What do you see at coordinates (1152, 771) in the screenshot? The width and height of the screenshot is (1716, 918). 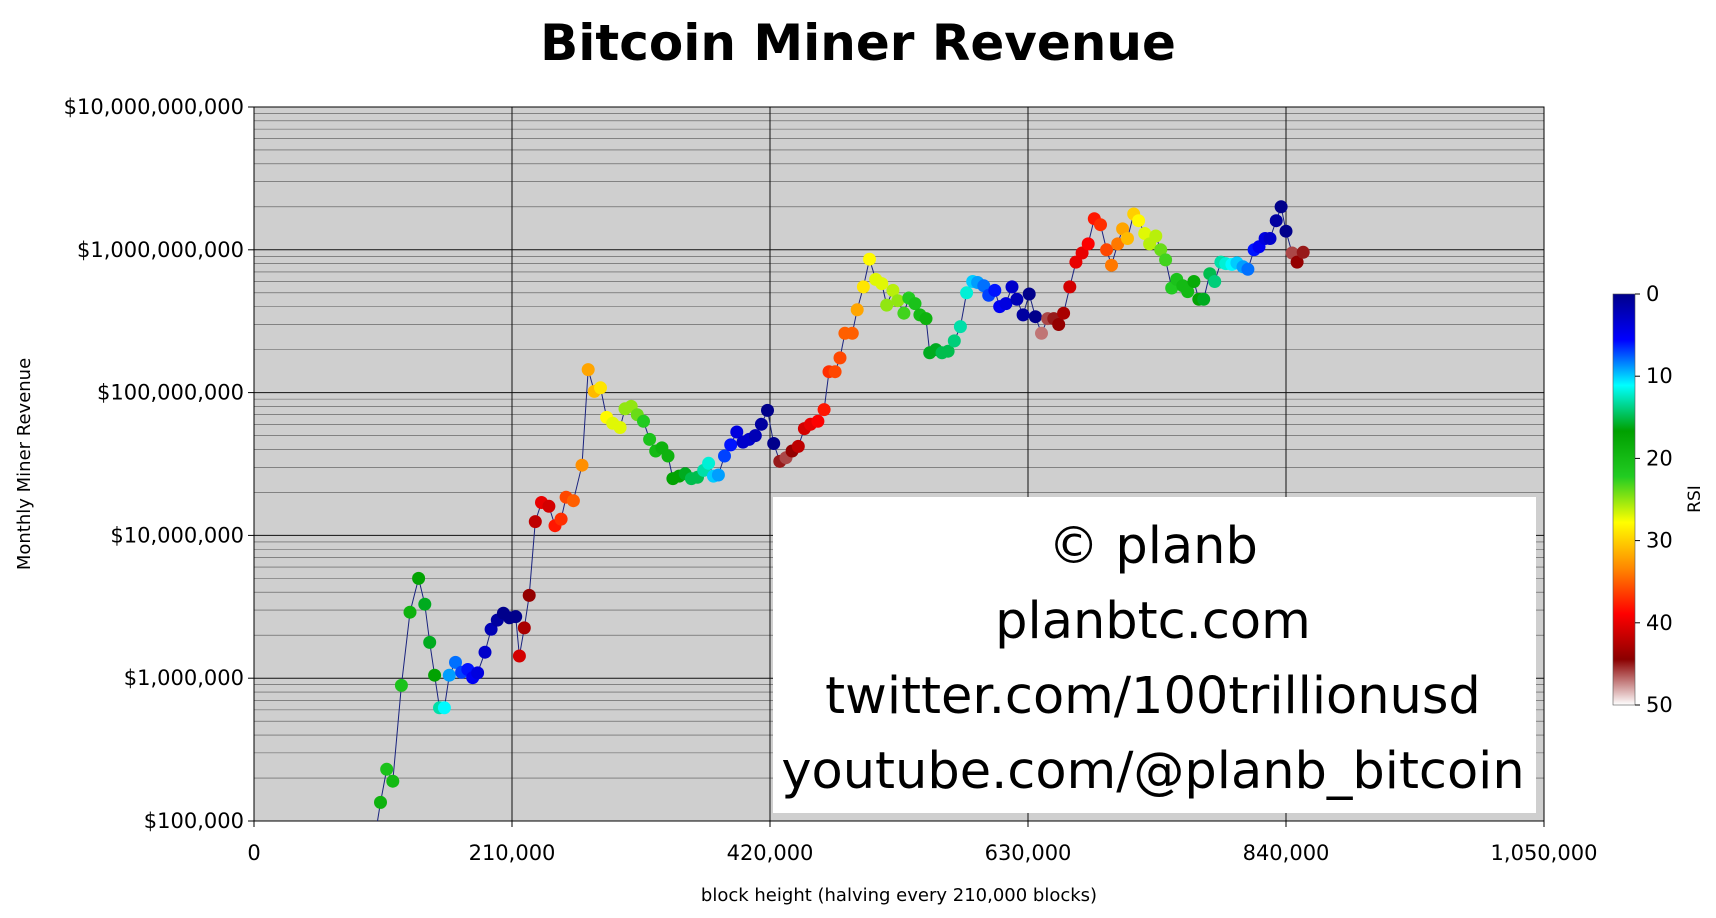 I see `watermark-youtube: youtube.com/@planb_bitcoin` at bounding box center [1152, 771].